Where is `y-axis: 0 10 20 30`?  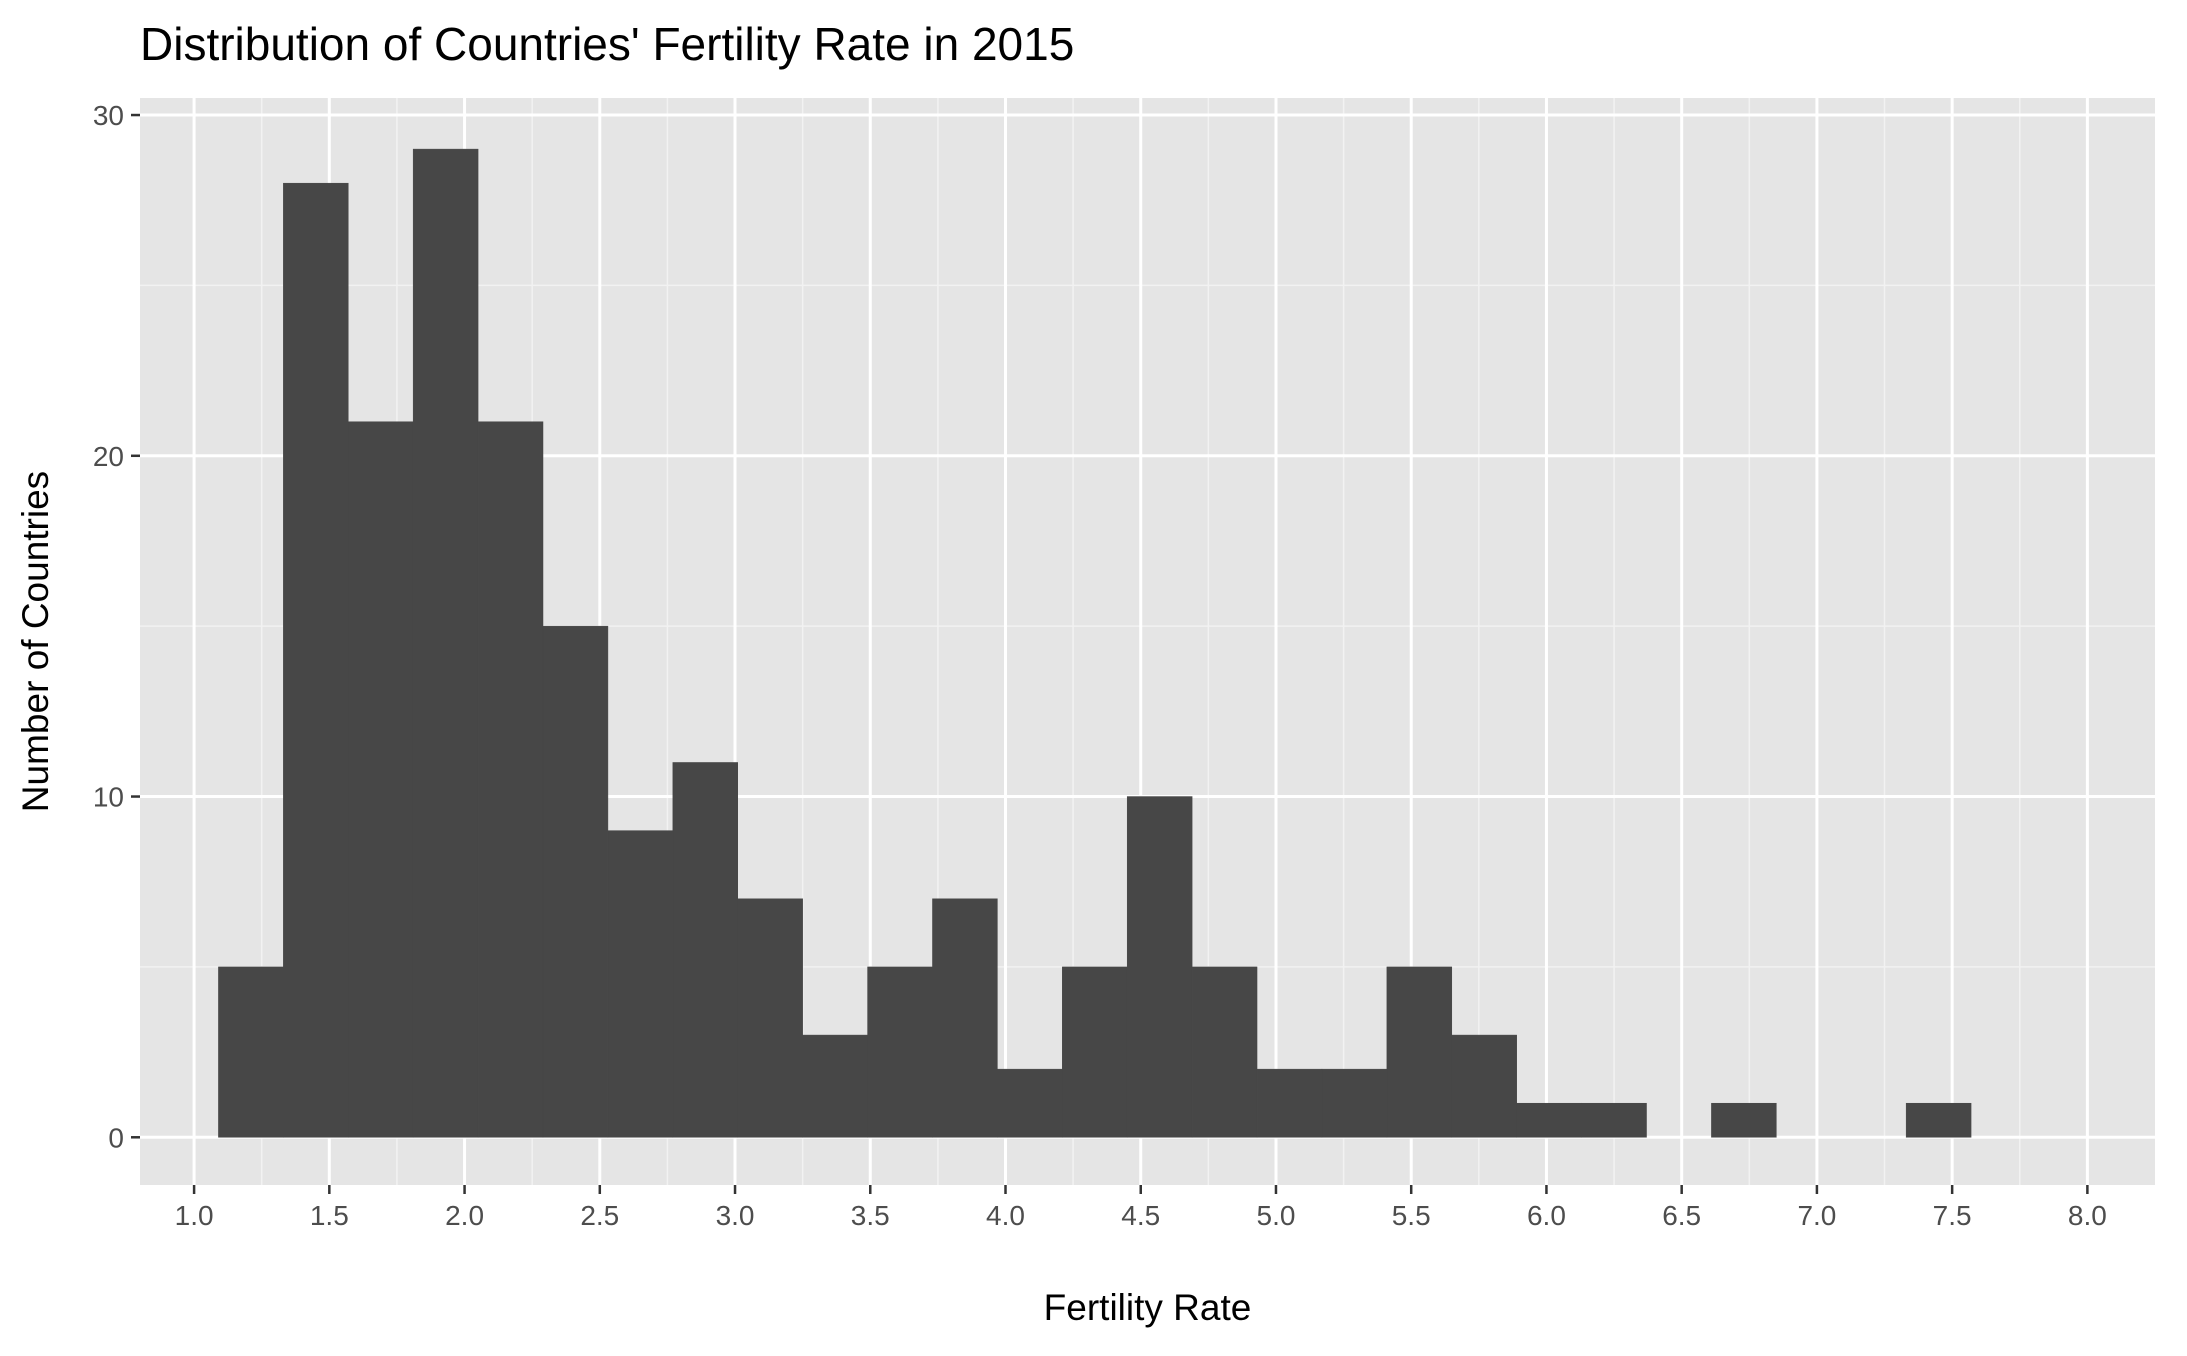
y-axis: 0 10 20 30 is located at coordinates (116, 626).